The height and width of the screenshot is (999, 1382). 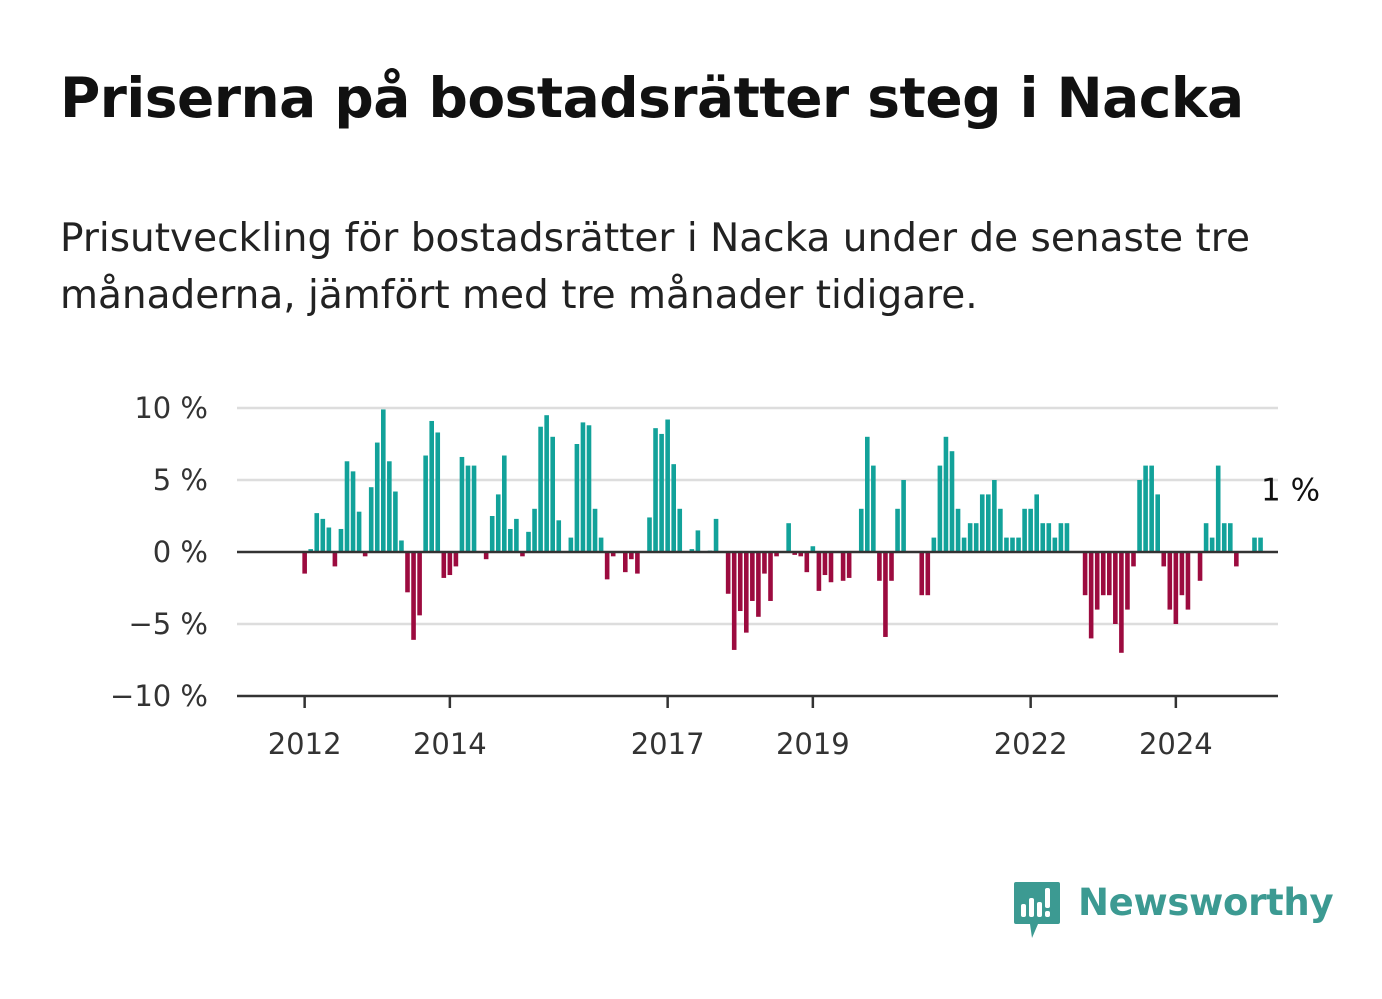 I want to click on y-axis-labels: 10 % 5 % 0 % −5 % −10 %, so click(x=159, y=552).